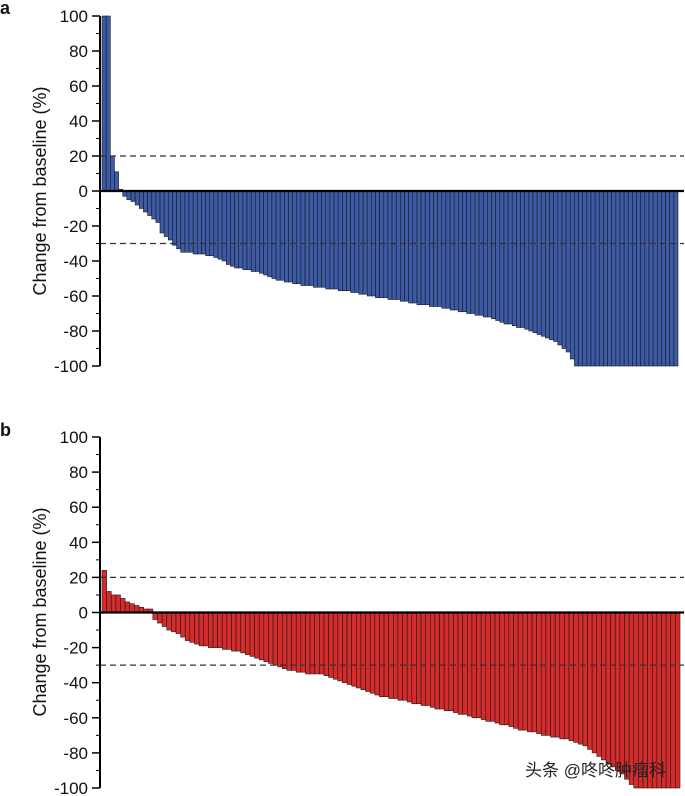  Describe the element at coordinates (595, 770) in the screenshot. I see `watermark-text: 头条 @咚咚肿瘤科` at that location.